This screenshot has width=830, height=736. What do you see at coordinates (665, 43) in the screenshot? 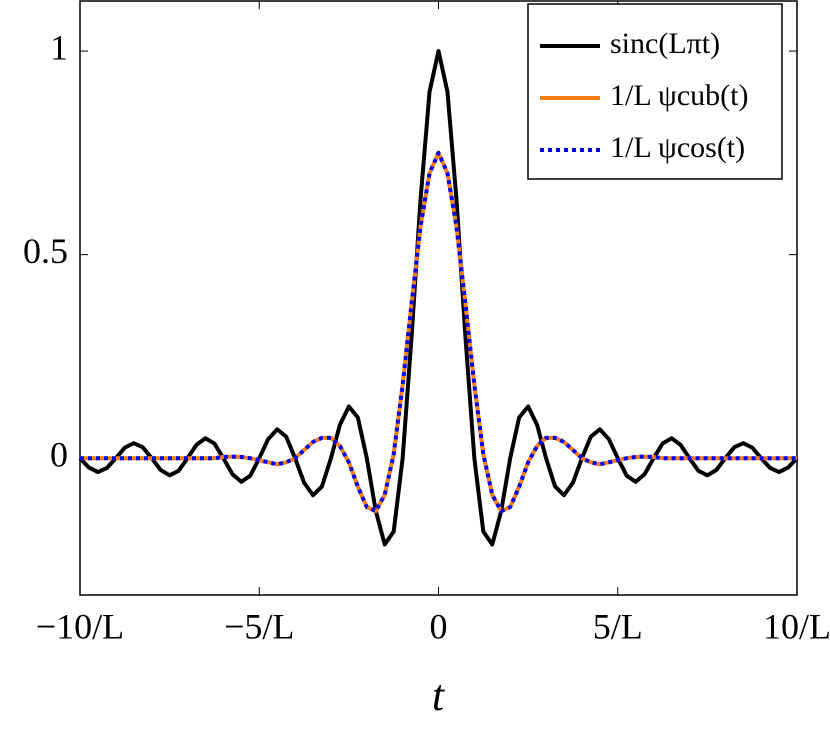
I see `legend-label: sinc(Lπt)` at bounding box center [665, 43].